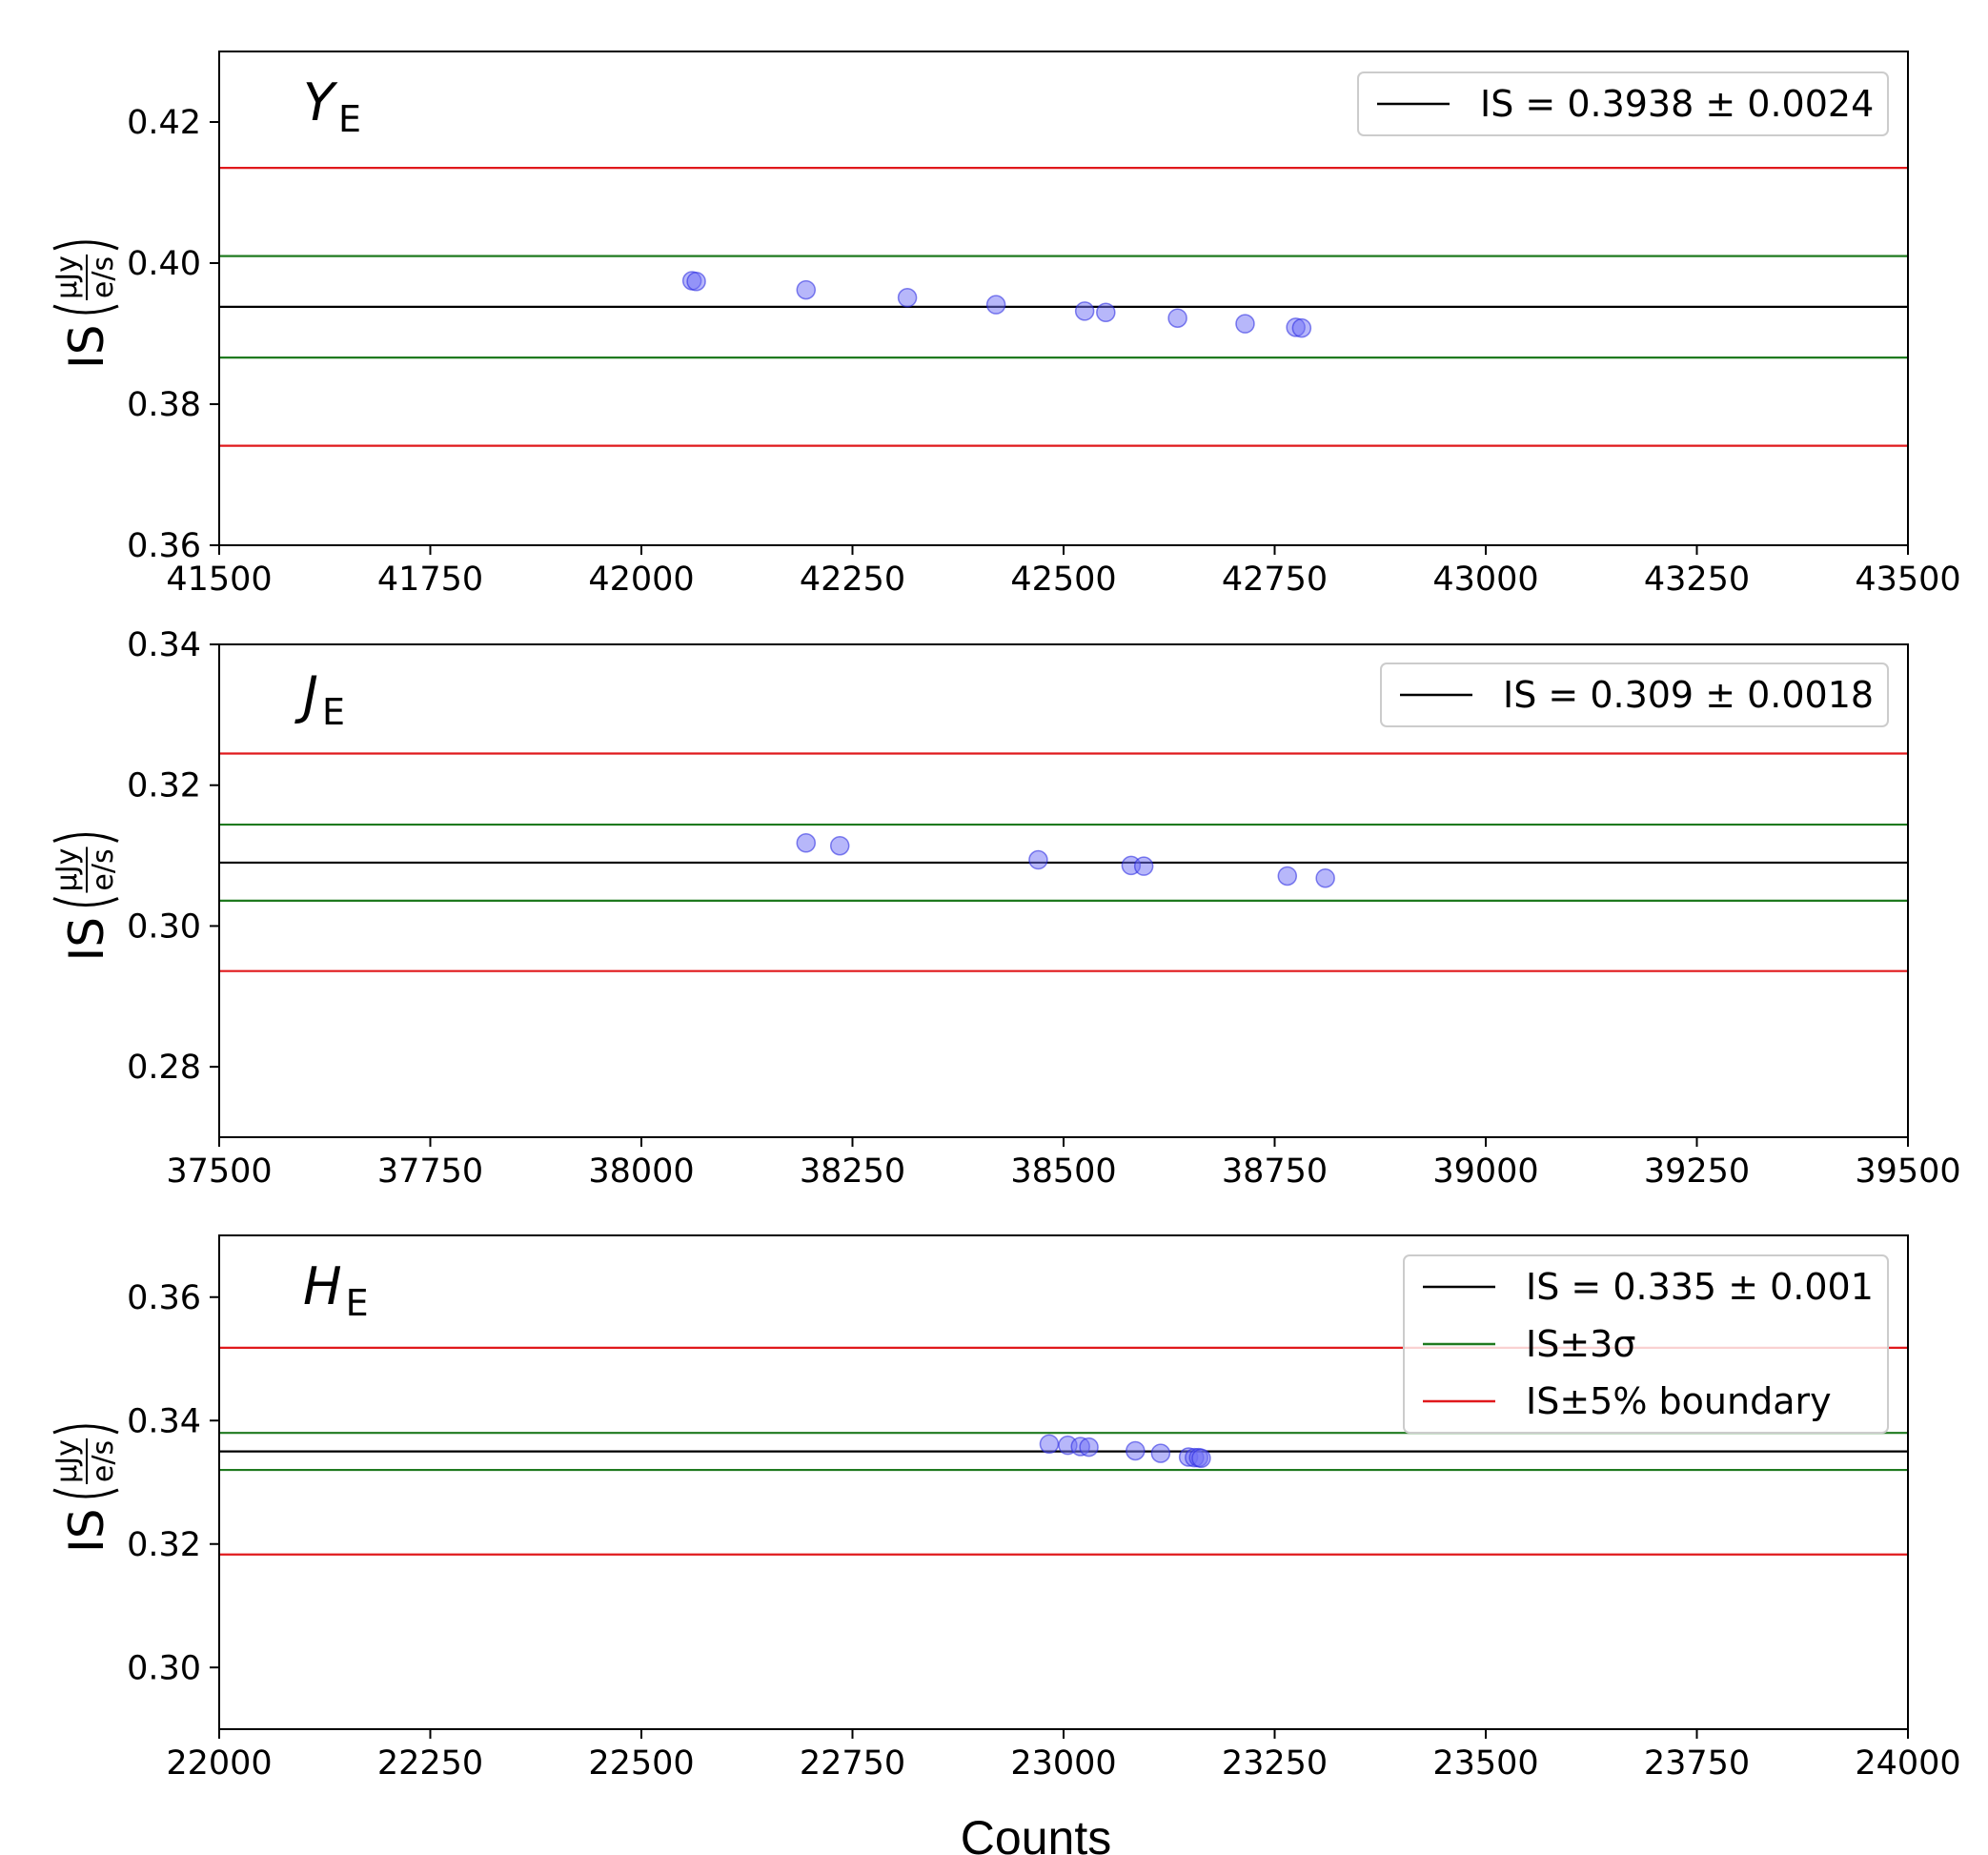 This screenshot has width=1988, height=1855. What do you see at coordinates (322, 1286) in the screenshot?
I see `panel-label-main: H` at bounding box center [322, 1286].